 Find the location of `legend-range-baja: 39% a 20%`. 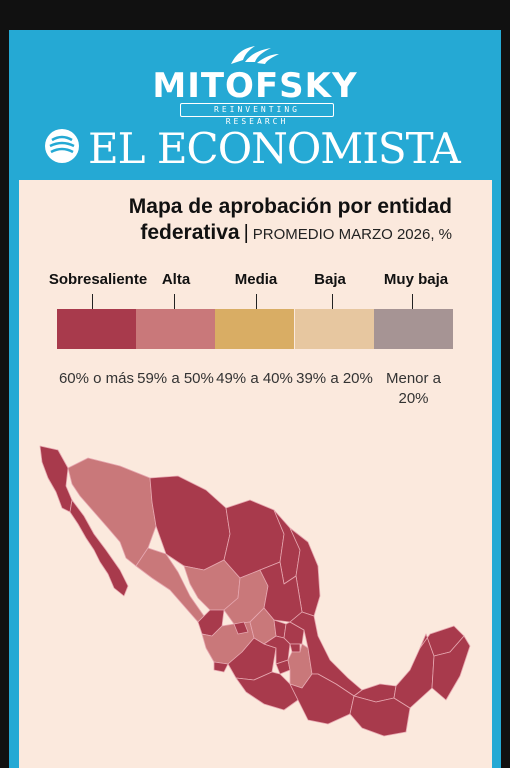

legend-range-baja: 39% a 20% is located at coordinates (334, 378).